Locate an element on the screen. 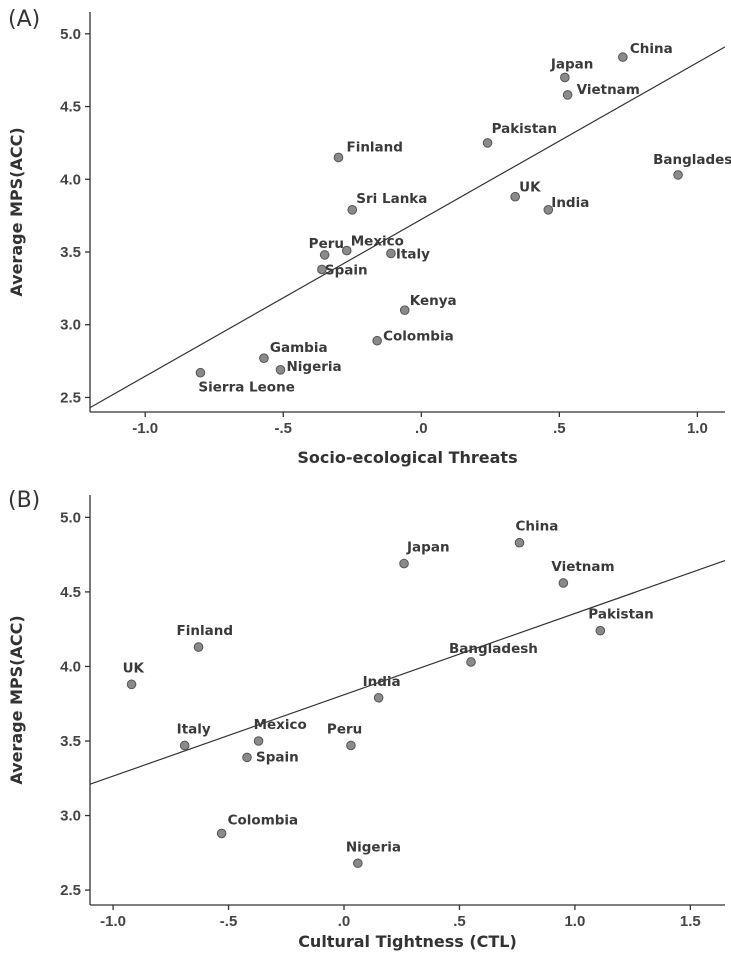 The image size is (731, 960). panel-label: (A) is located at coordinates (24, 19).